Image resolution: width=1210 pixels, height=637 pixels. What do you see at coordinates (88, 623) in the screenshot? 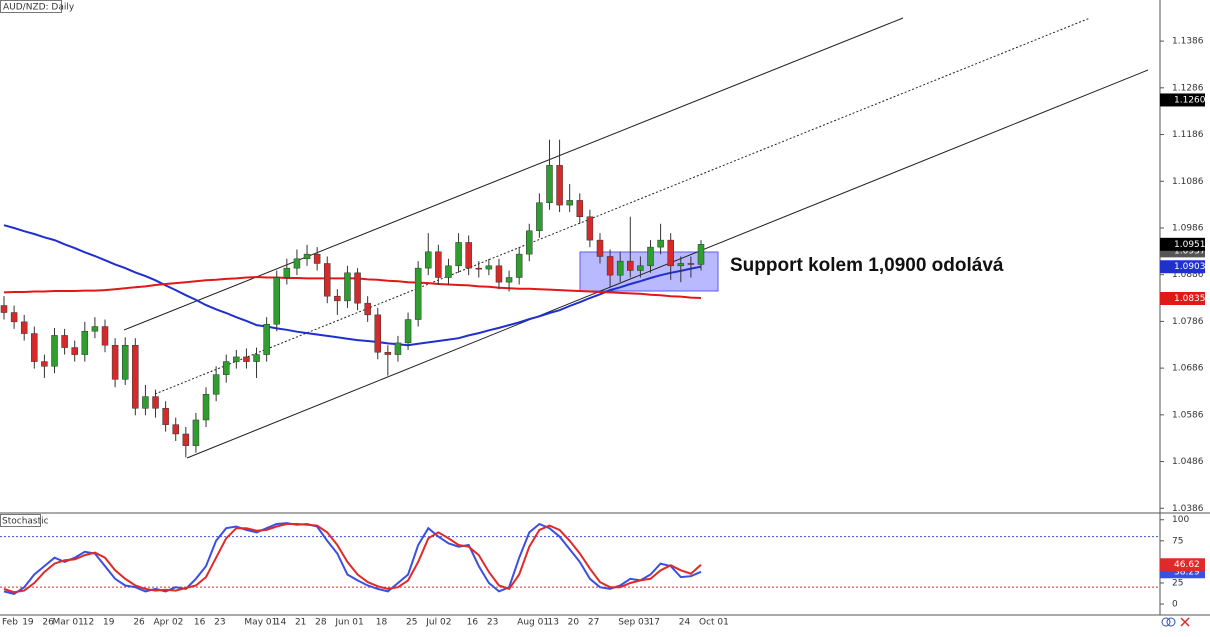
I see `x-tick-label: 12` at bounding box center [88, 623].